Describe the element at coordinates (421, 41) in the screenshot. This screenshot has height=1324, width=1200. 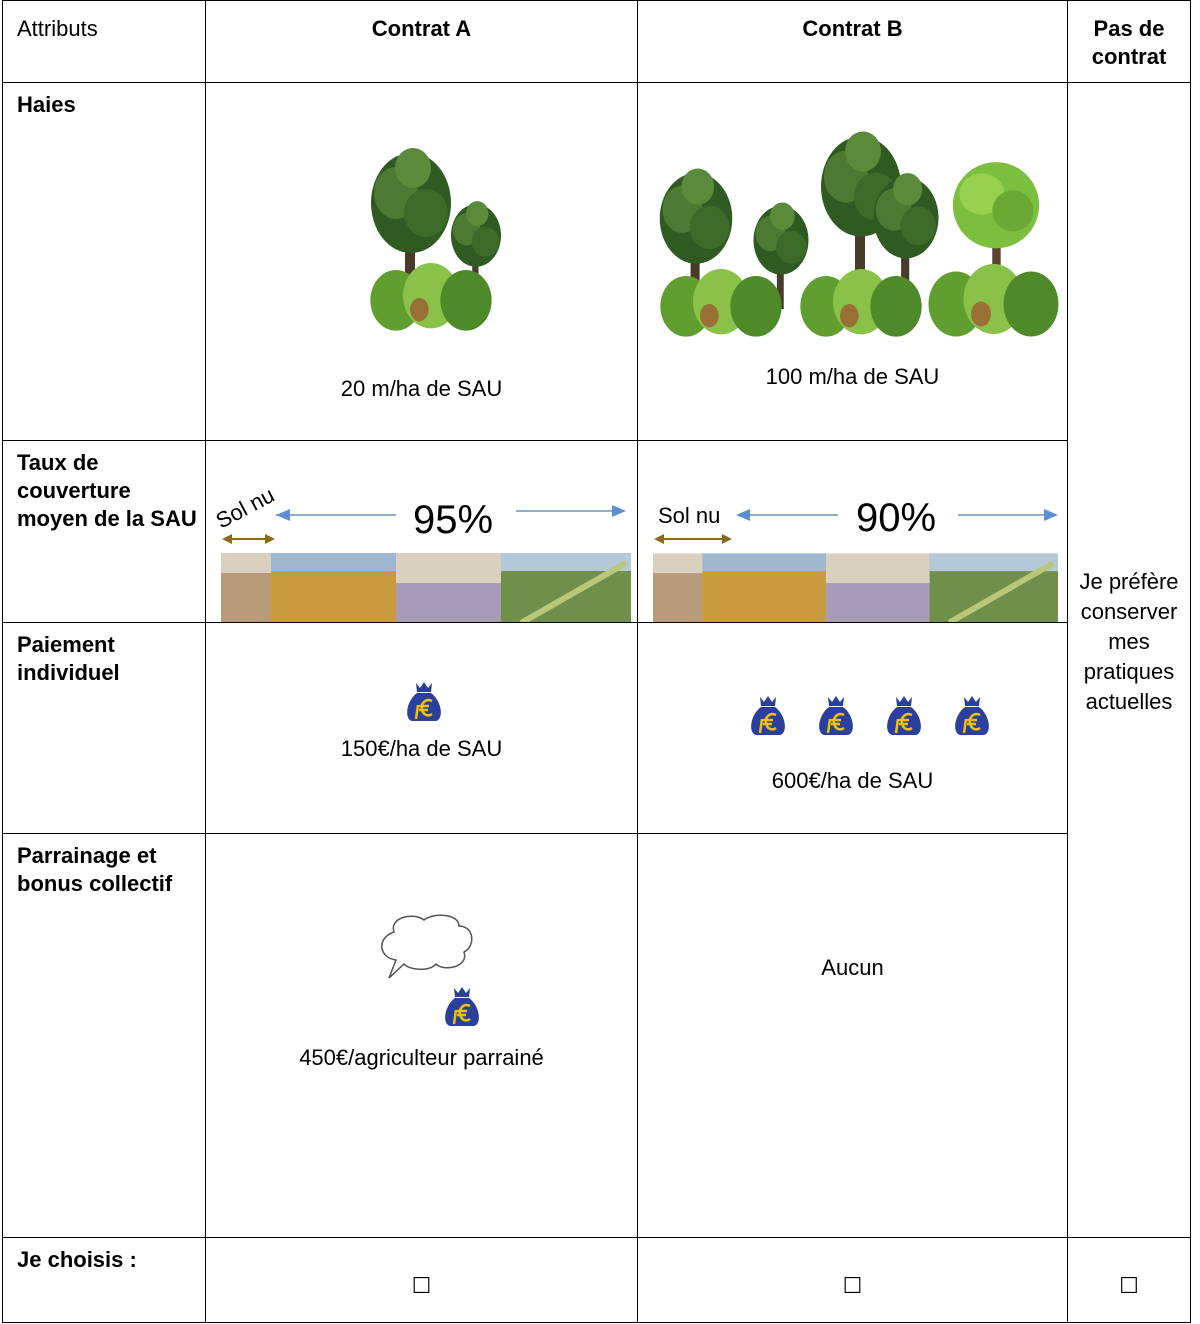
I see `header-cell: Contrat A` at that location.